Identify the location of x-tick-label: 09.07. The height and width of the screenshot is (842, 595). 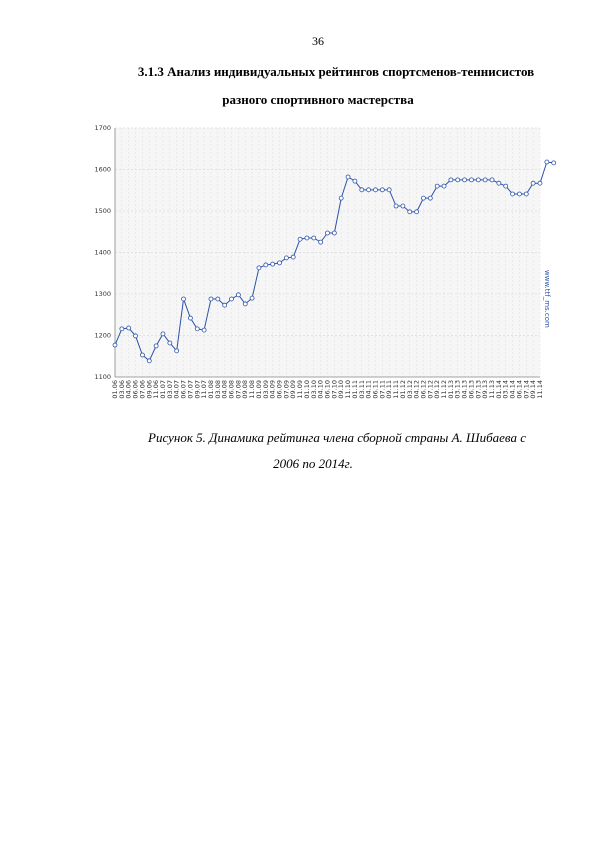
(197, 389).